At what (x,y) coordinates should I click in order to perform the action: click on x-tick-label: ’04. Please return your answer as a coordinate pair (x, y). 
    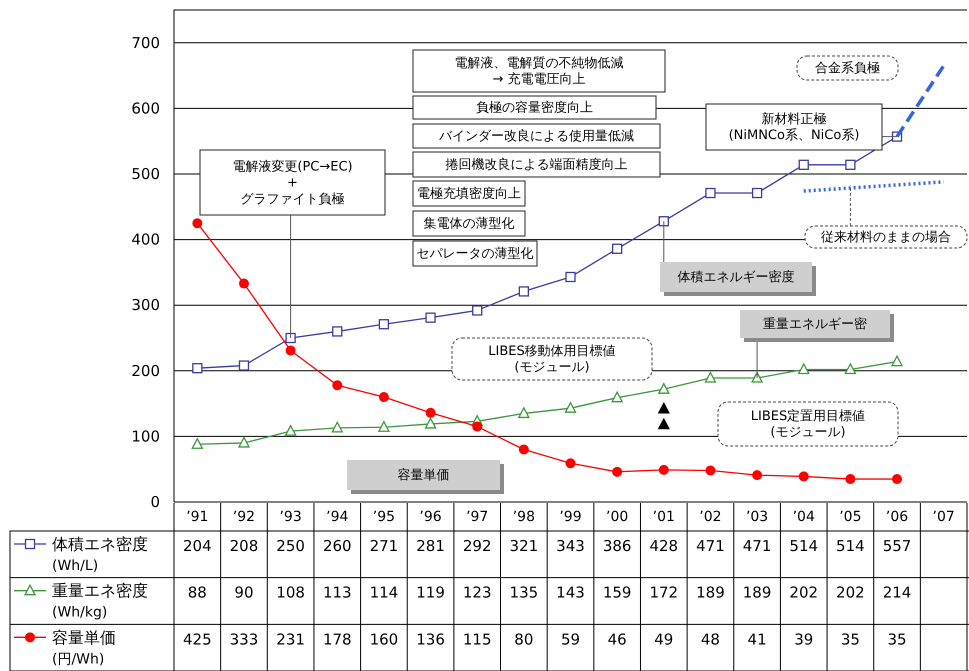
    Looking at the image, I should click on (803, 517).